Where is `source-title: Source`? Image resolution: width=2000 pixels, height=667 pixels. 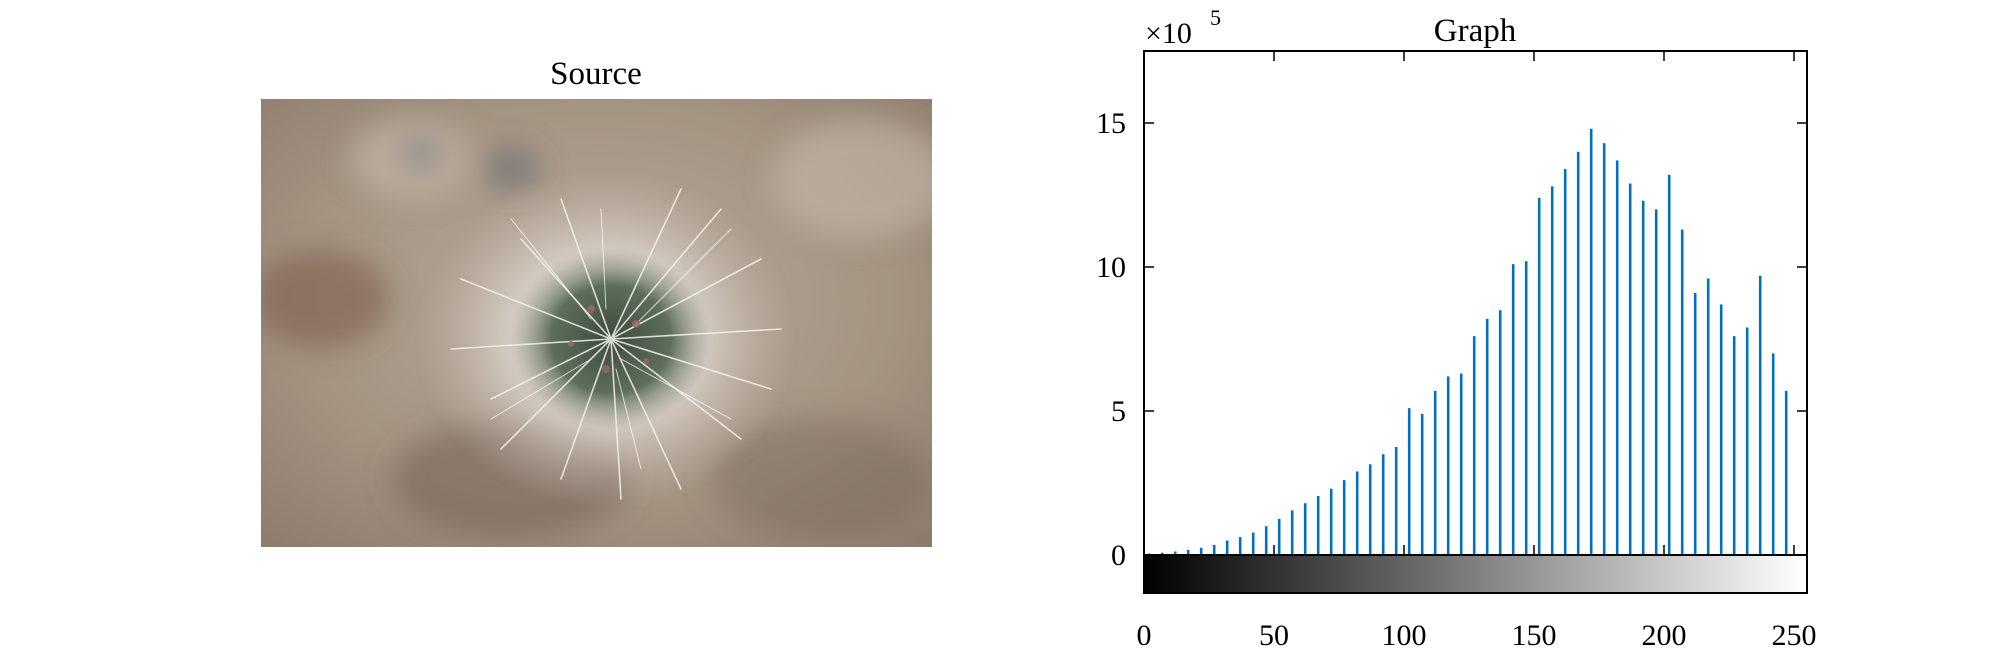 source-title: Source is located at coordinates (596, 74).